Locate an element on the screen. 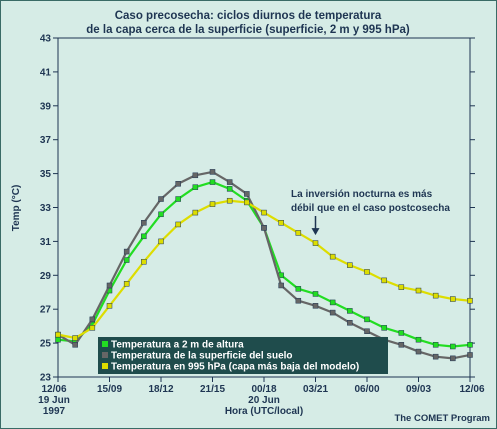 The image size is (497, 429). x-tick-sublabel: 1997 is located at coordinates (54, 411).